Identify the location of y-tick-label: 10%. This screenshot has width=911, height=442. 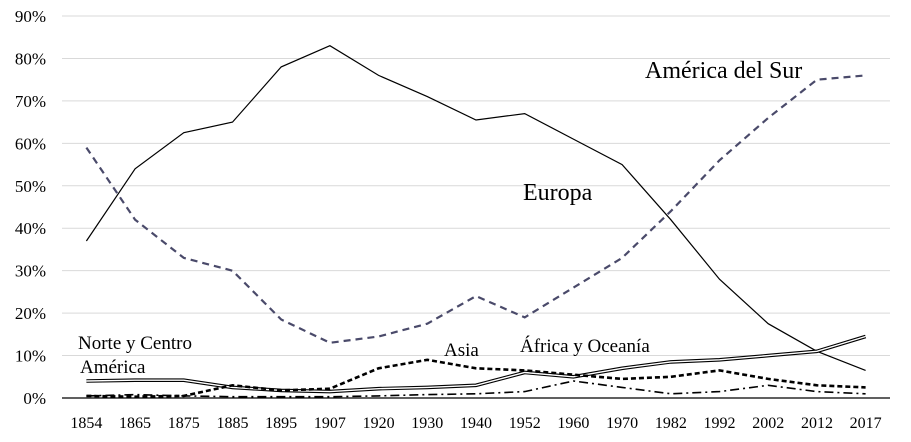
(30, 356).